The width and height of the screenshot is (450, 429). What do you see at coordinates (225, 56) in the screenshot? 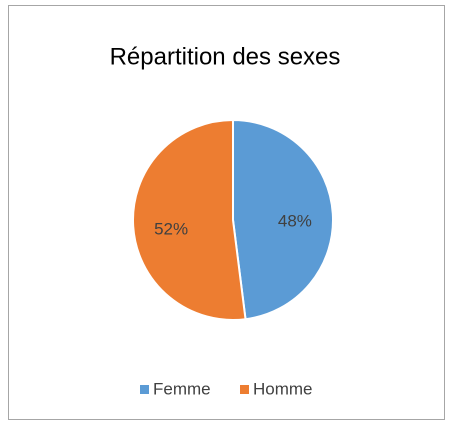
I see `chart-title: Répartition des sexes` at bounding box center [225, 56].